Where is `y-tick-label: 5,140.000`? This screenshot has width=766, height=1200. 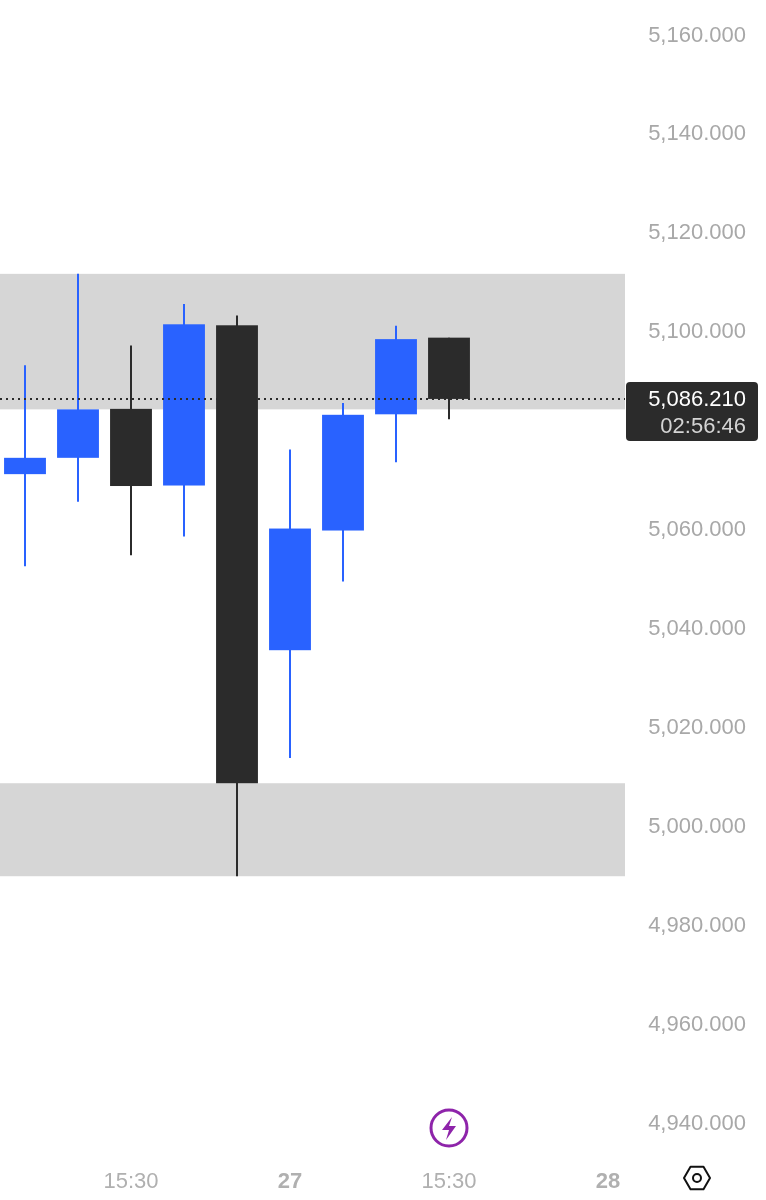 y-tick-label: 5,140.000 is located at coordinates (697, 133).